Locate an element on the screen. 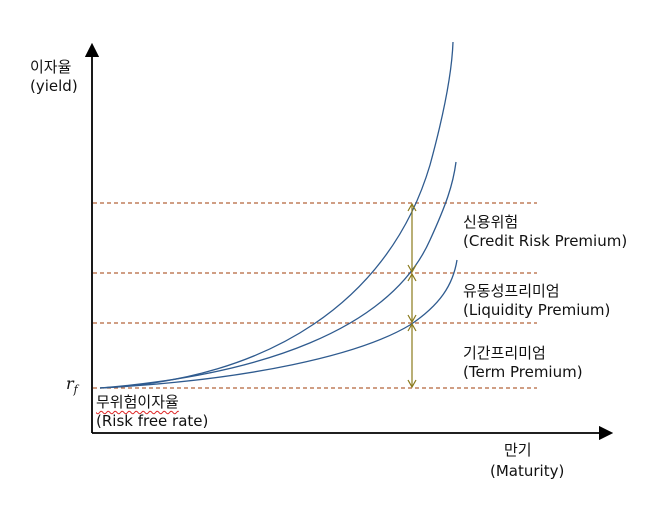  risk-free-label-ko: 무위험이자율 is located at coordinates (137, 402).